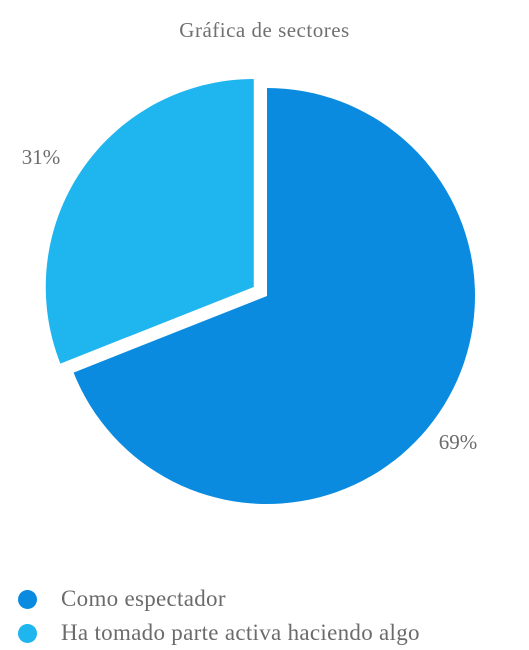 This screenshot has height=650, width=529. What do you see at coordinates (143, 598) in the screenshot?
I see `legend-label: Como espectador` at bounding box center [143, 598].